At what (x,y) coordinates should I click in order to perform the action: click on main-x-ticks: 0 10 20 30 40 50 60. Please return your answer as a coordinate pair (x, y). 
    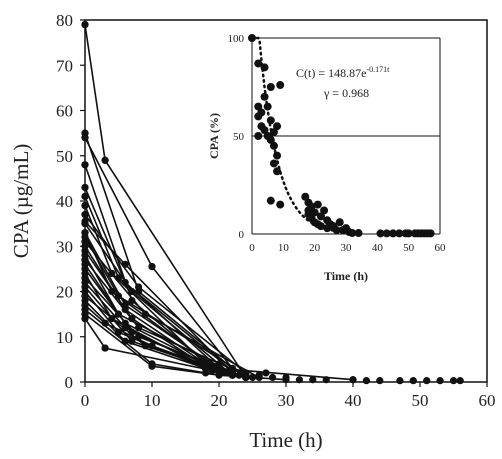
    Looking at the image, I should click on (288, 396).